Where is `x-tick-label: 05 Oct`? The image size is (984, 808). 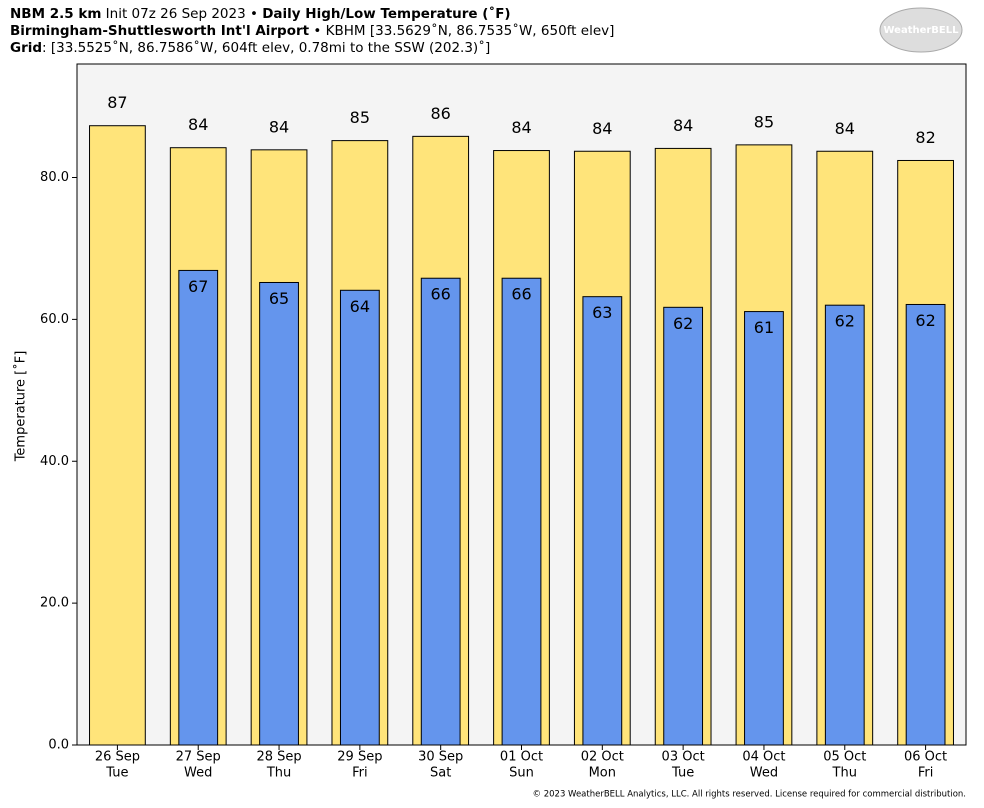
x-tick-label: 05 Oct is located at coordinates (844, 757).